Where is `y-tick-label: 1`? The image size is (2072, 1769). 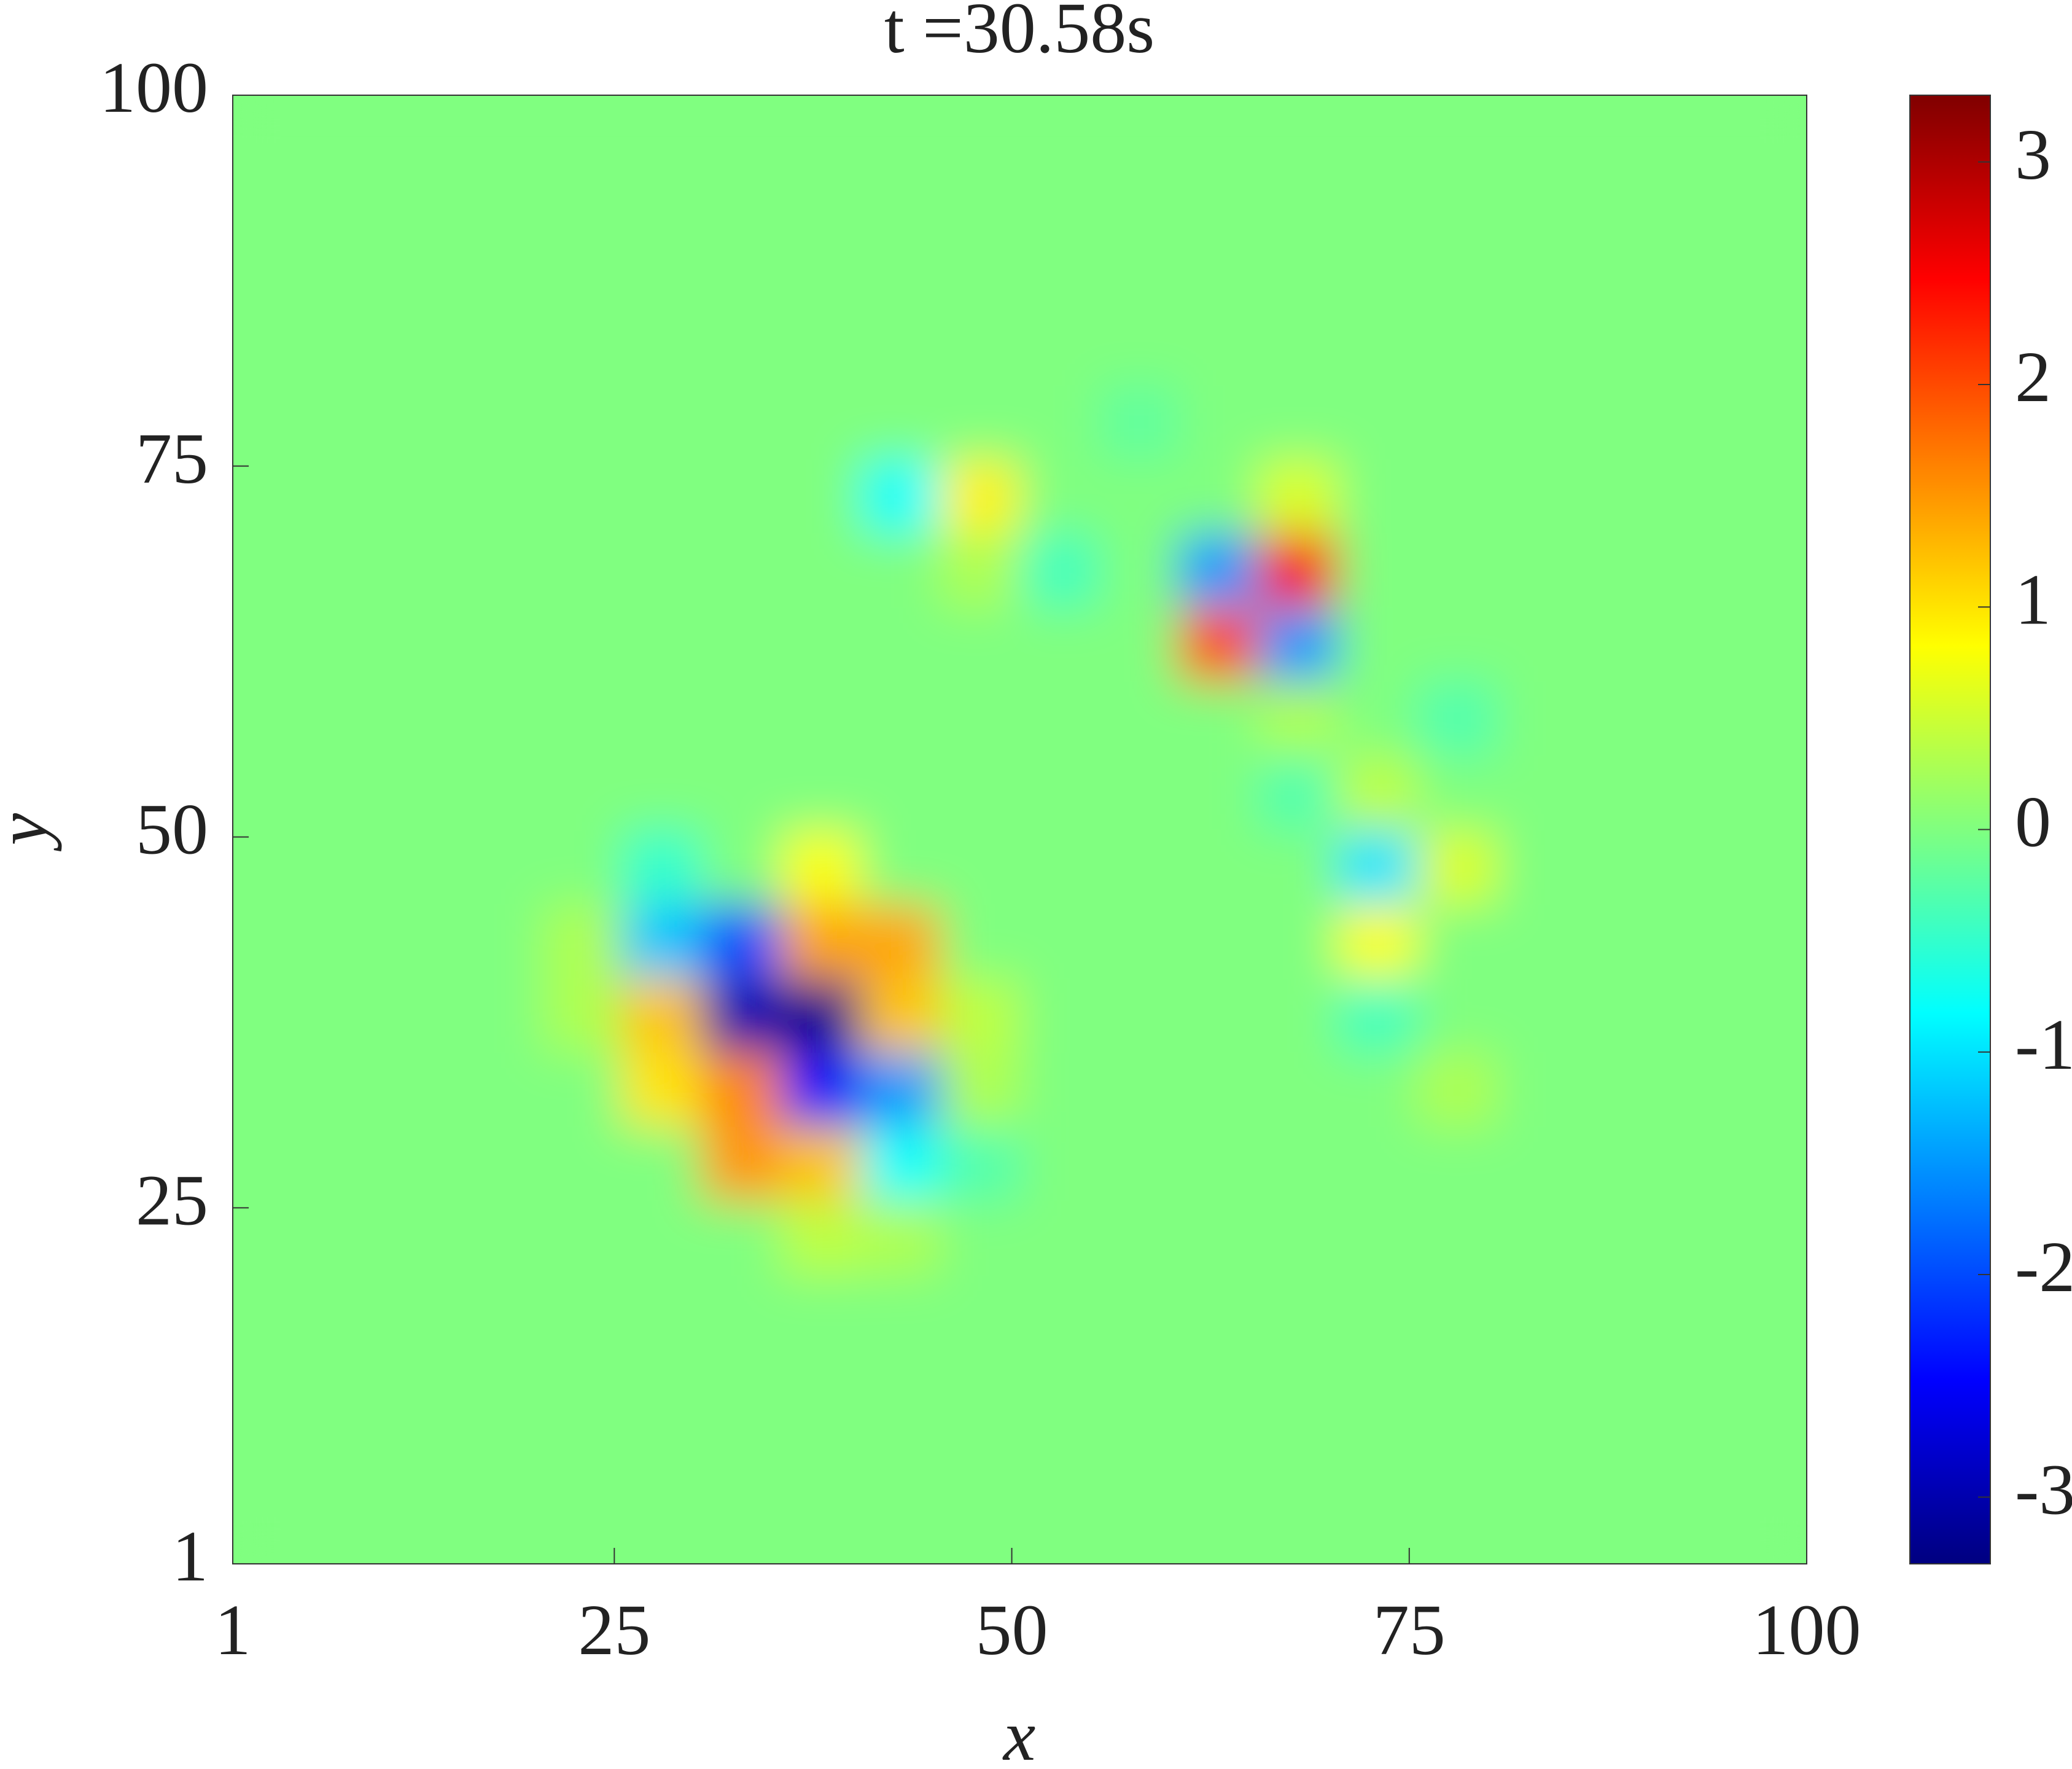 y-tick-label: 1 is located at coordinates (190, 1556).